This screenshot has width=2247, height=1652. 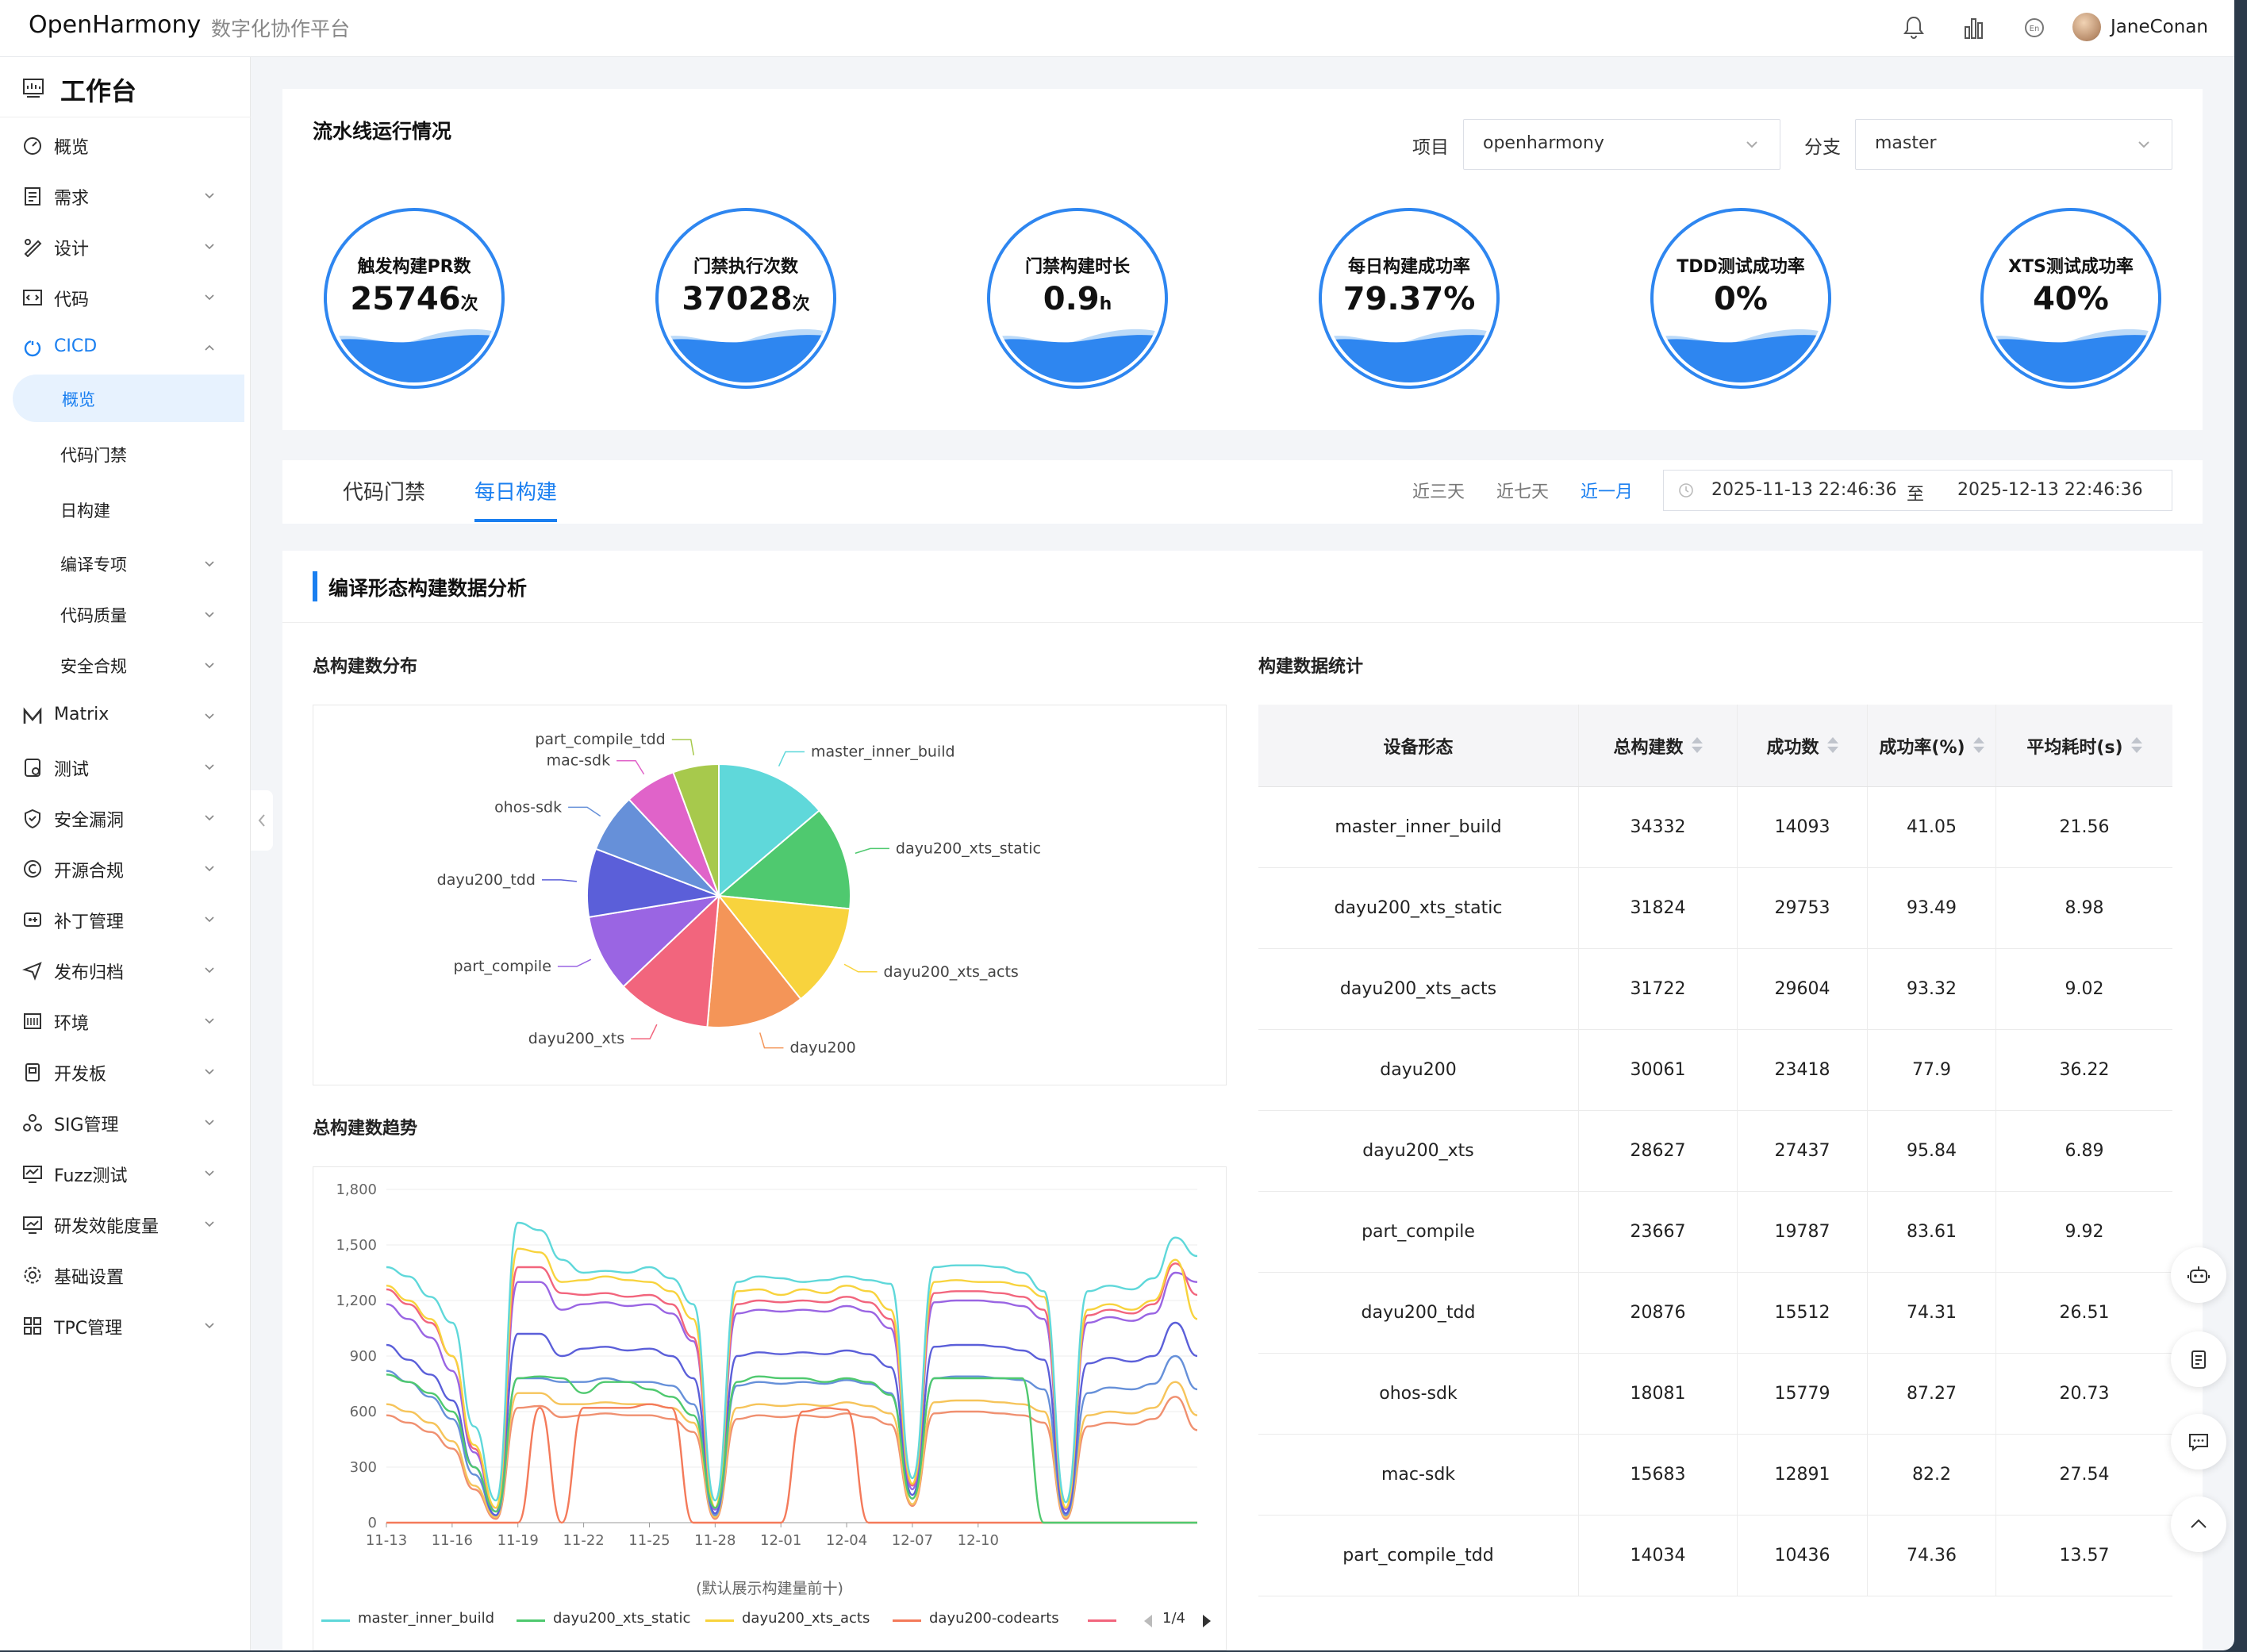 I want to click on avatar, so click(x=2086, y=27).